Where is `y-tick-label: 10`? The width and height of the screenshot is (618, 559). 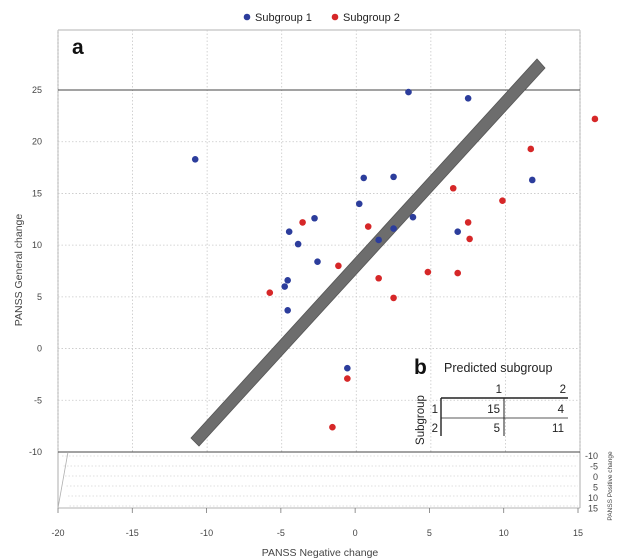 y-tick-label: 10 is located at coordinates (37, 245).